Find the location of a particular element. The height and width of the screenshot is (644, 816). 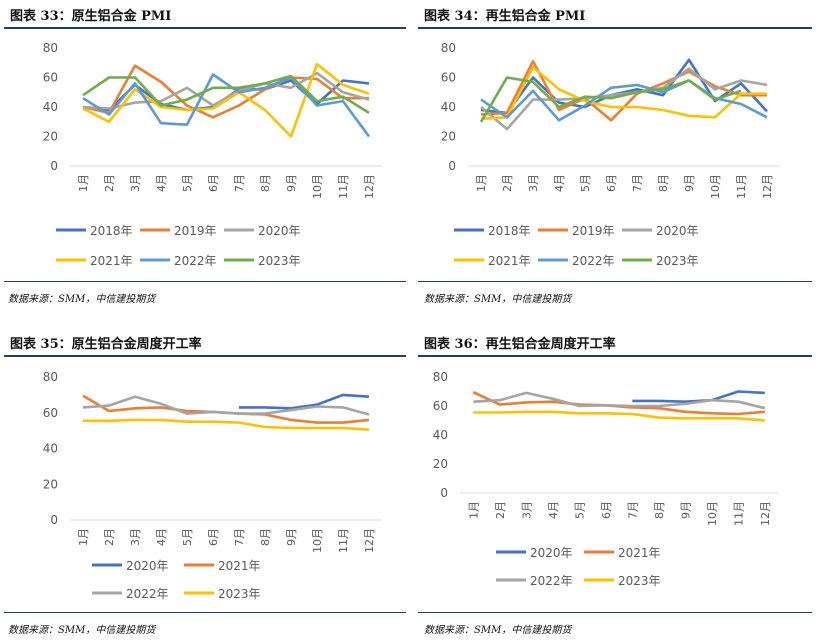

x-tick-label: 1月 is located at coordinates (83, 537).